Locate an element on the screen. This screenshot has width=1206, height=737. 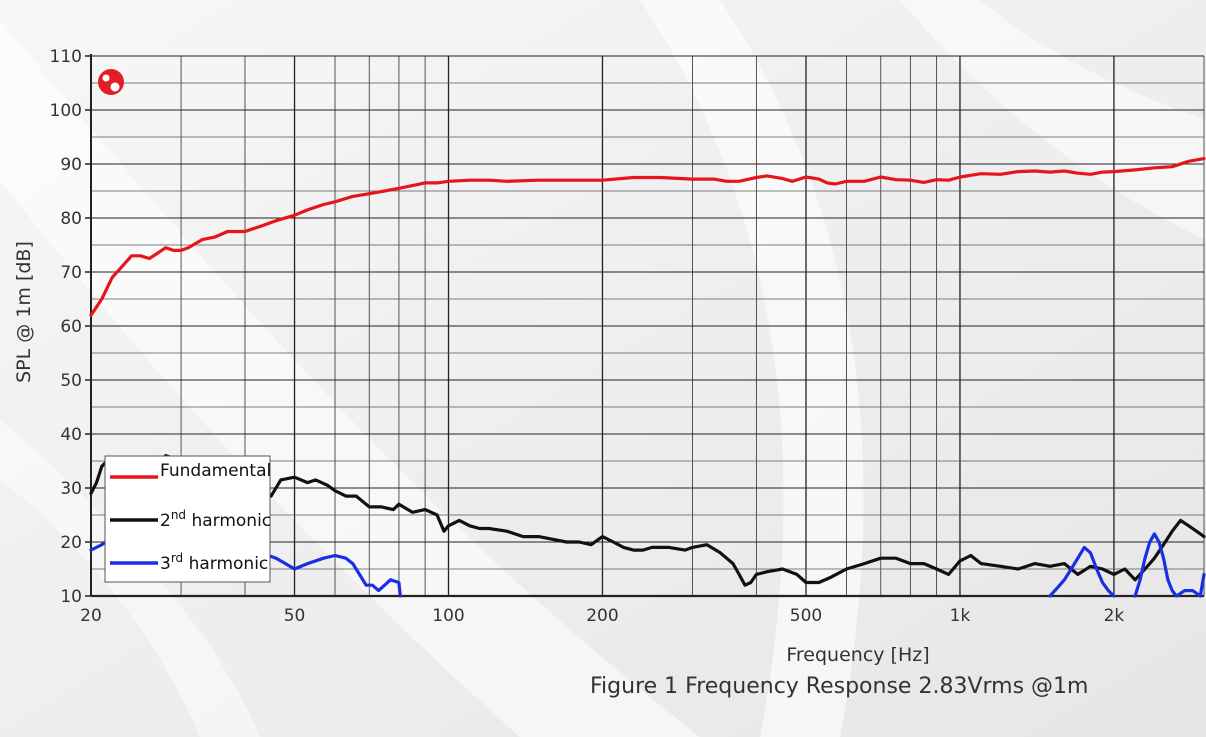
y-tick-label: 40 is located at coordinates (71, 435).